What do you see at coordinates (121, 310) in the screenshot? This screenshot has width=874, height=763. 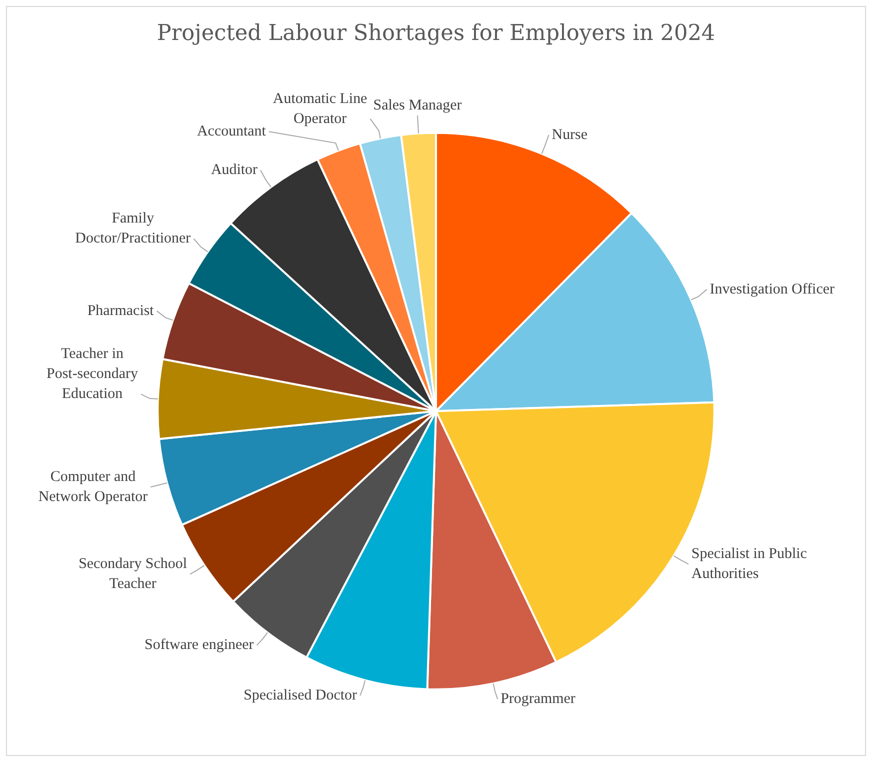 I see `slice-label: Pharmacist` at bounding box center [121, 310].